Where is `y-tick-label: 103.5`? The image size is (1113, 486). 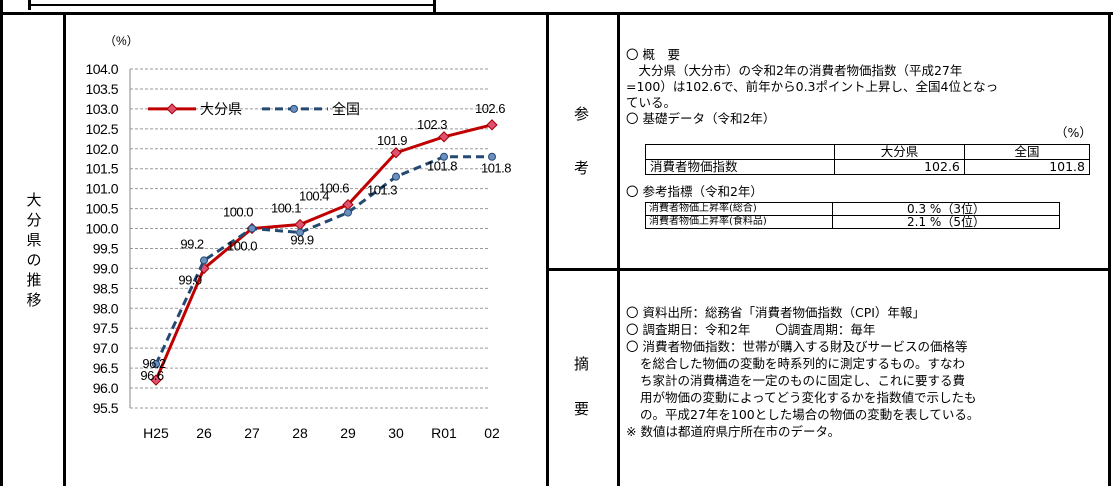
y-tick-label: 103.5 is located at coordinates (101, 89).